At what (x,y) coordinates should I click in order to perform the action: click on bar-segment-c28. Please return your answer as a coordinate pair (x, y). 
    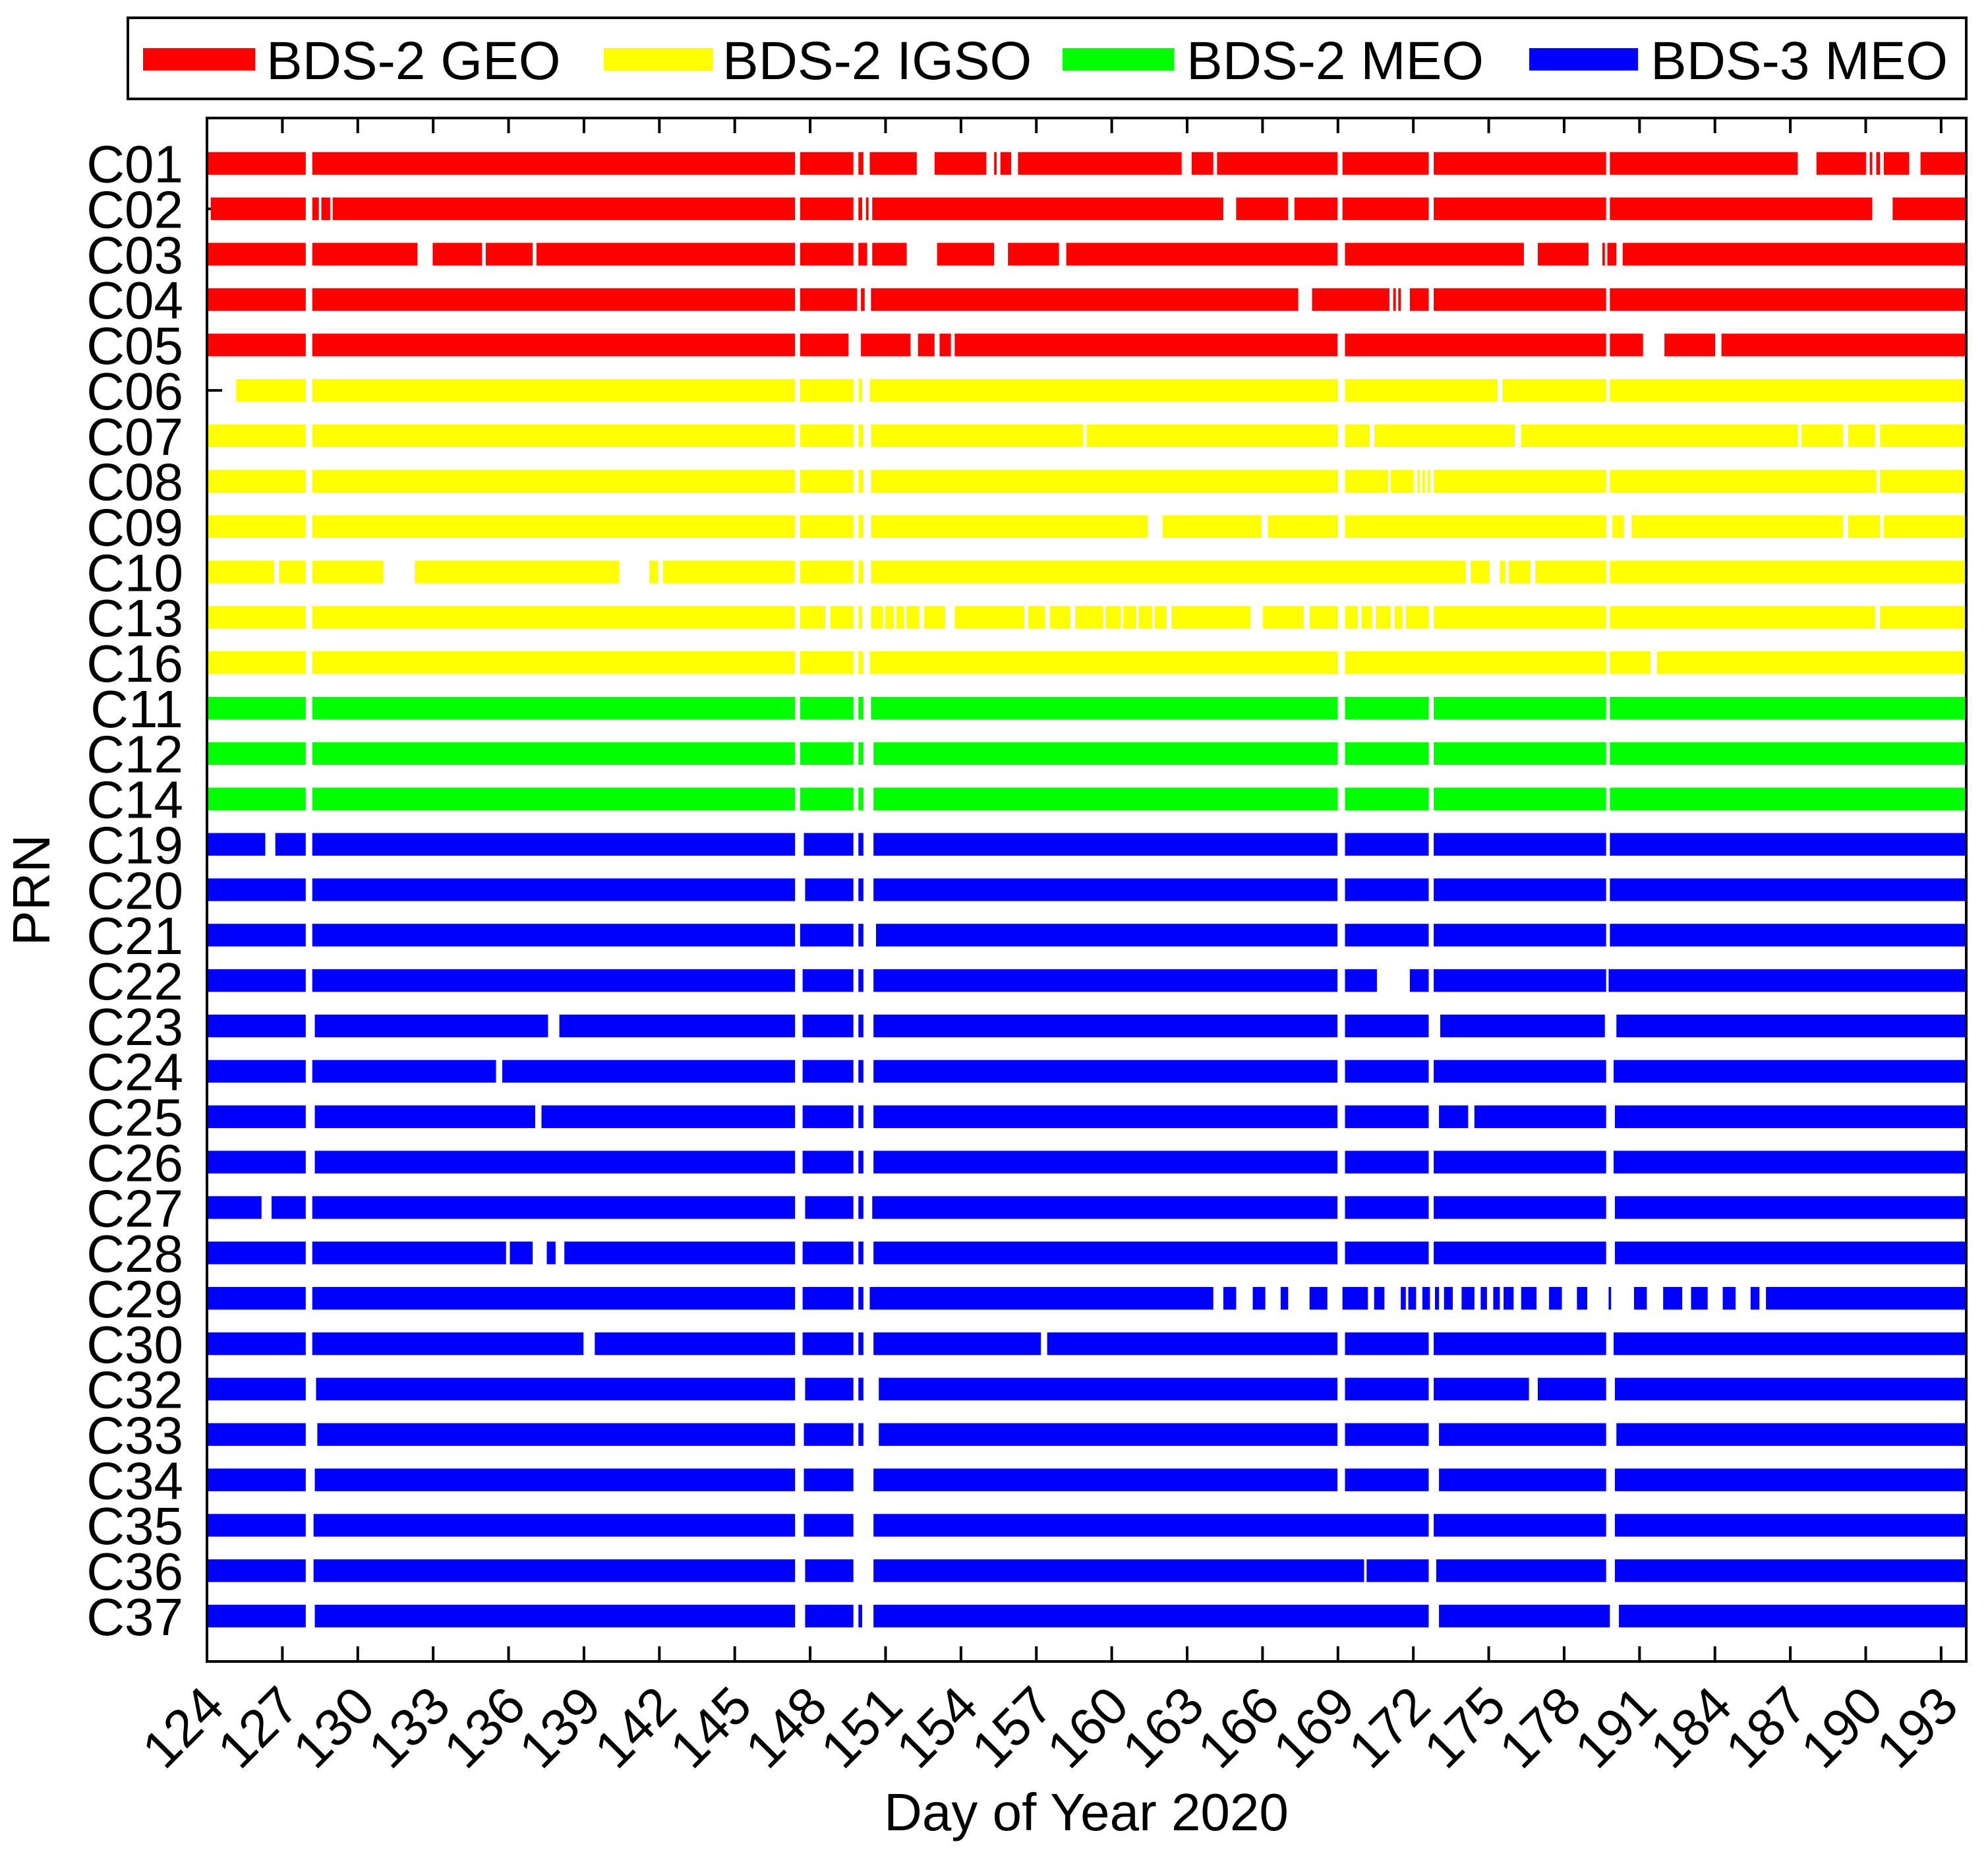
    Looking at the image, I should click on (256, 1253).